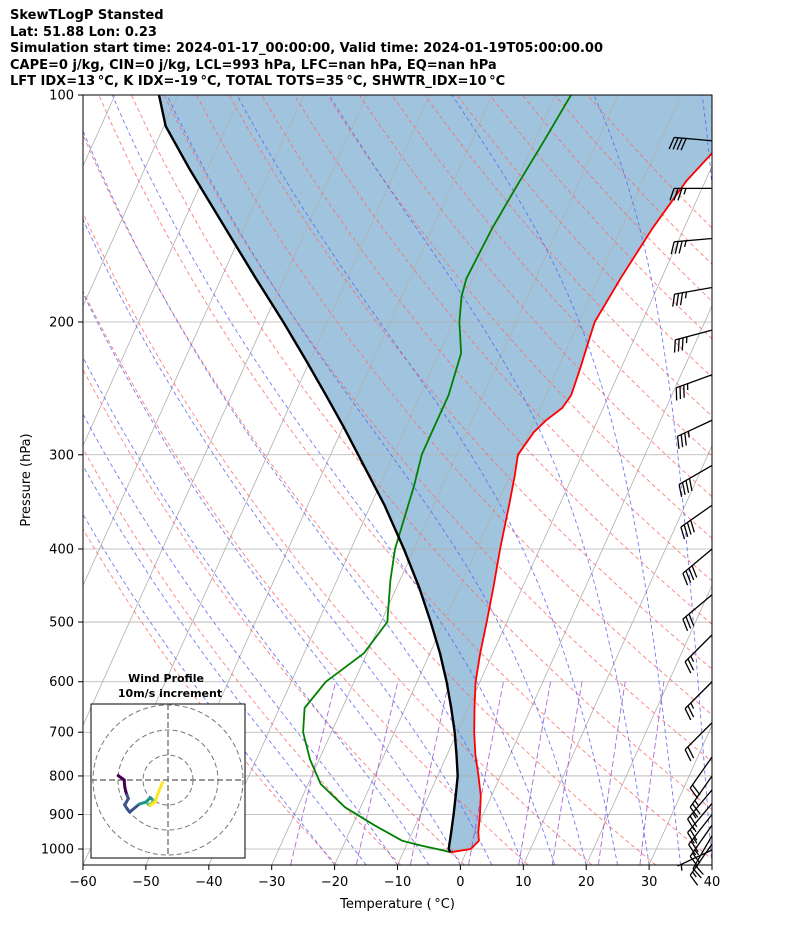  Describe the element at coordinates (168, 781) in the screenshot. I see `hodograph-plot` at that location.